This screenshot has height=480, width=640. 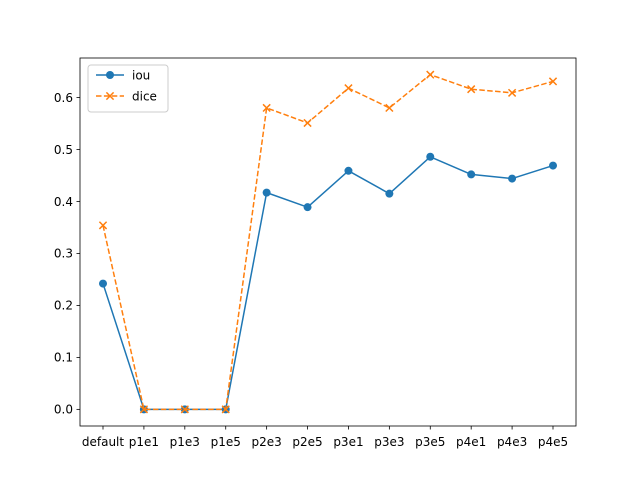 I want to click on x-tick-label: default, so click(x=103, y=442).